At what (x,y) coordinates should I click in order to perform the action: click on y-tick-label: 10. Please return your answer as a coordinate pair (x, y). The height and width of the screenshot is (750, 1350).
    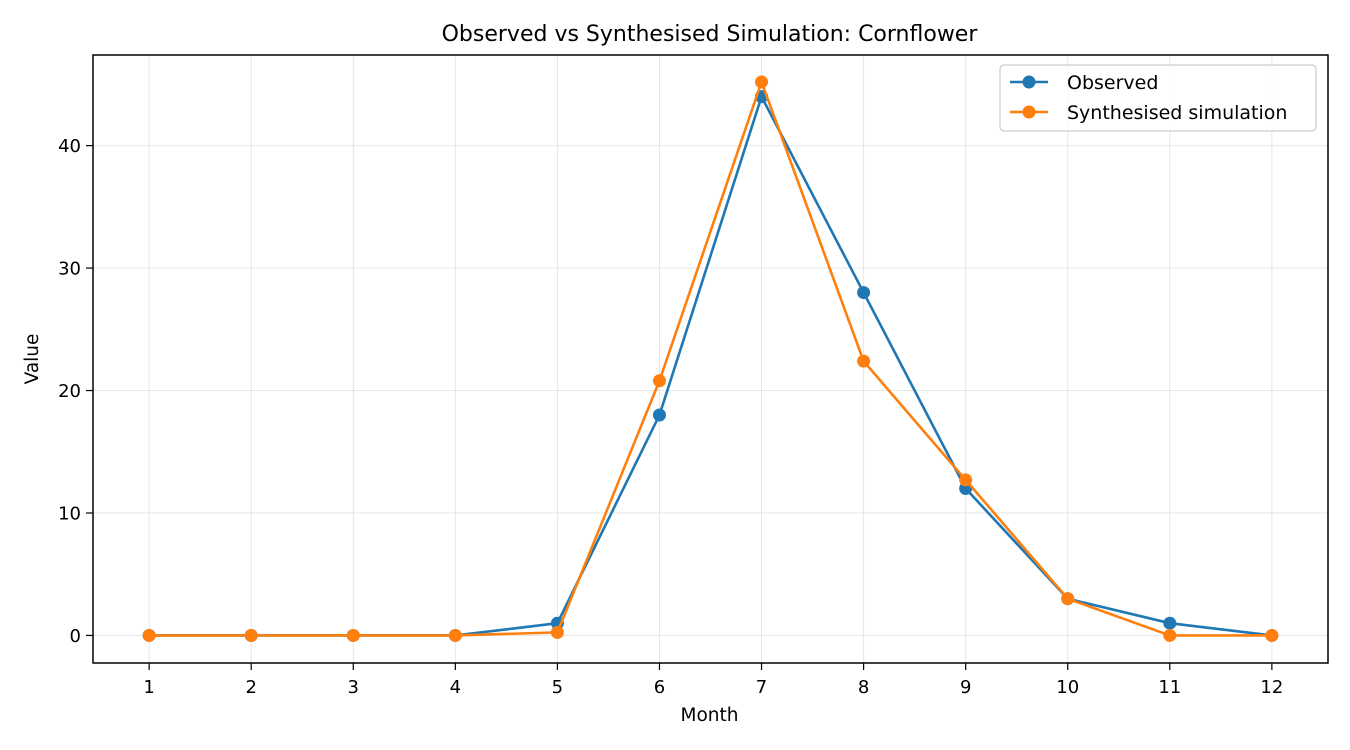
    Looking at the image, I should click on (69, 513).